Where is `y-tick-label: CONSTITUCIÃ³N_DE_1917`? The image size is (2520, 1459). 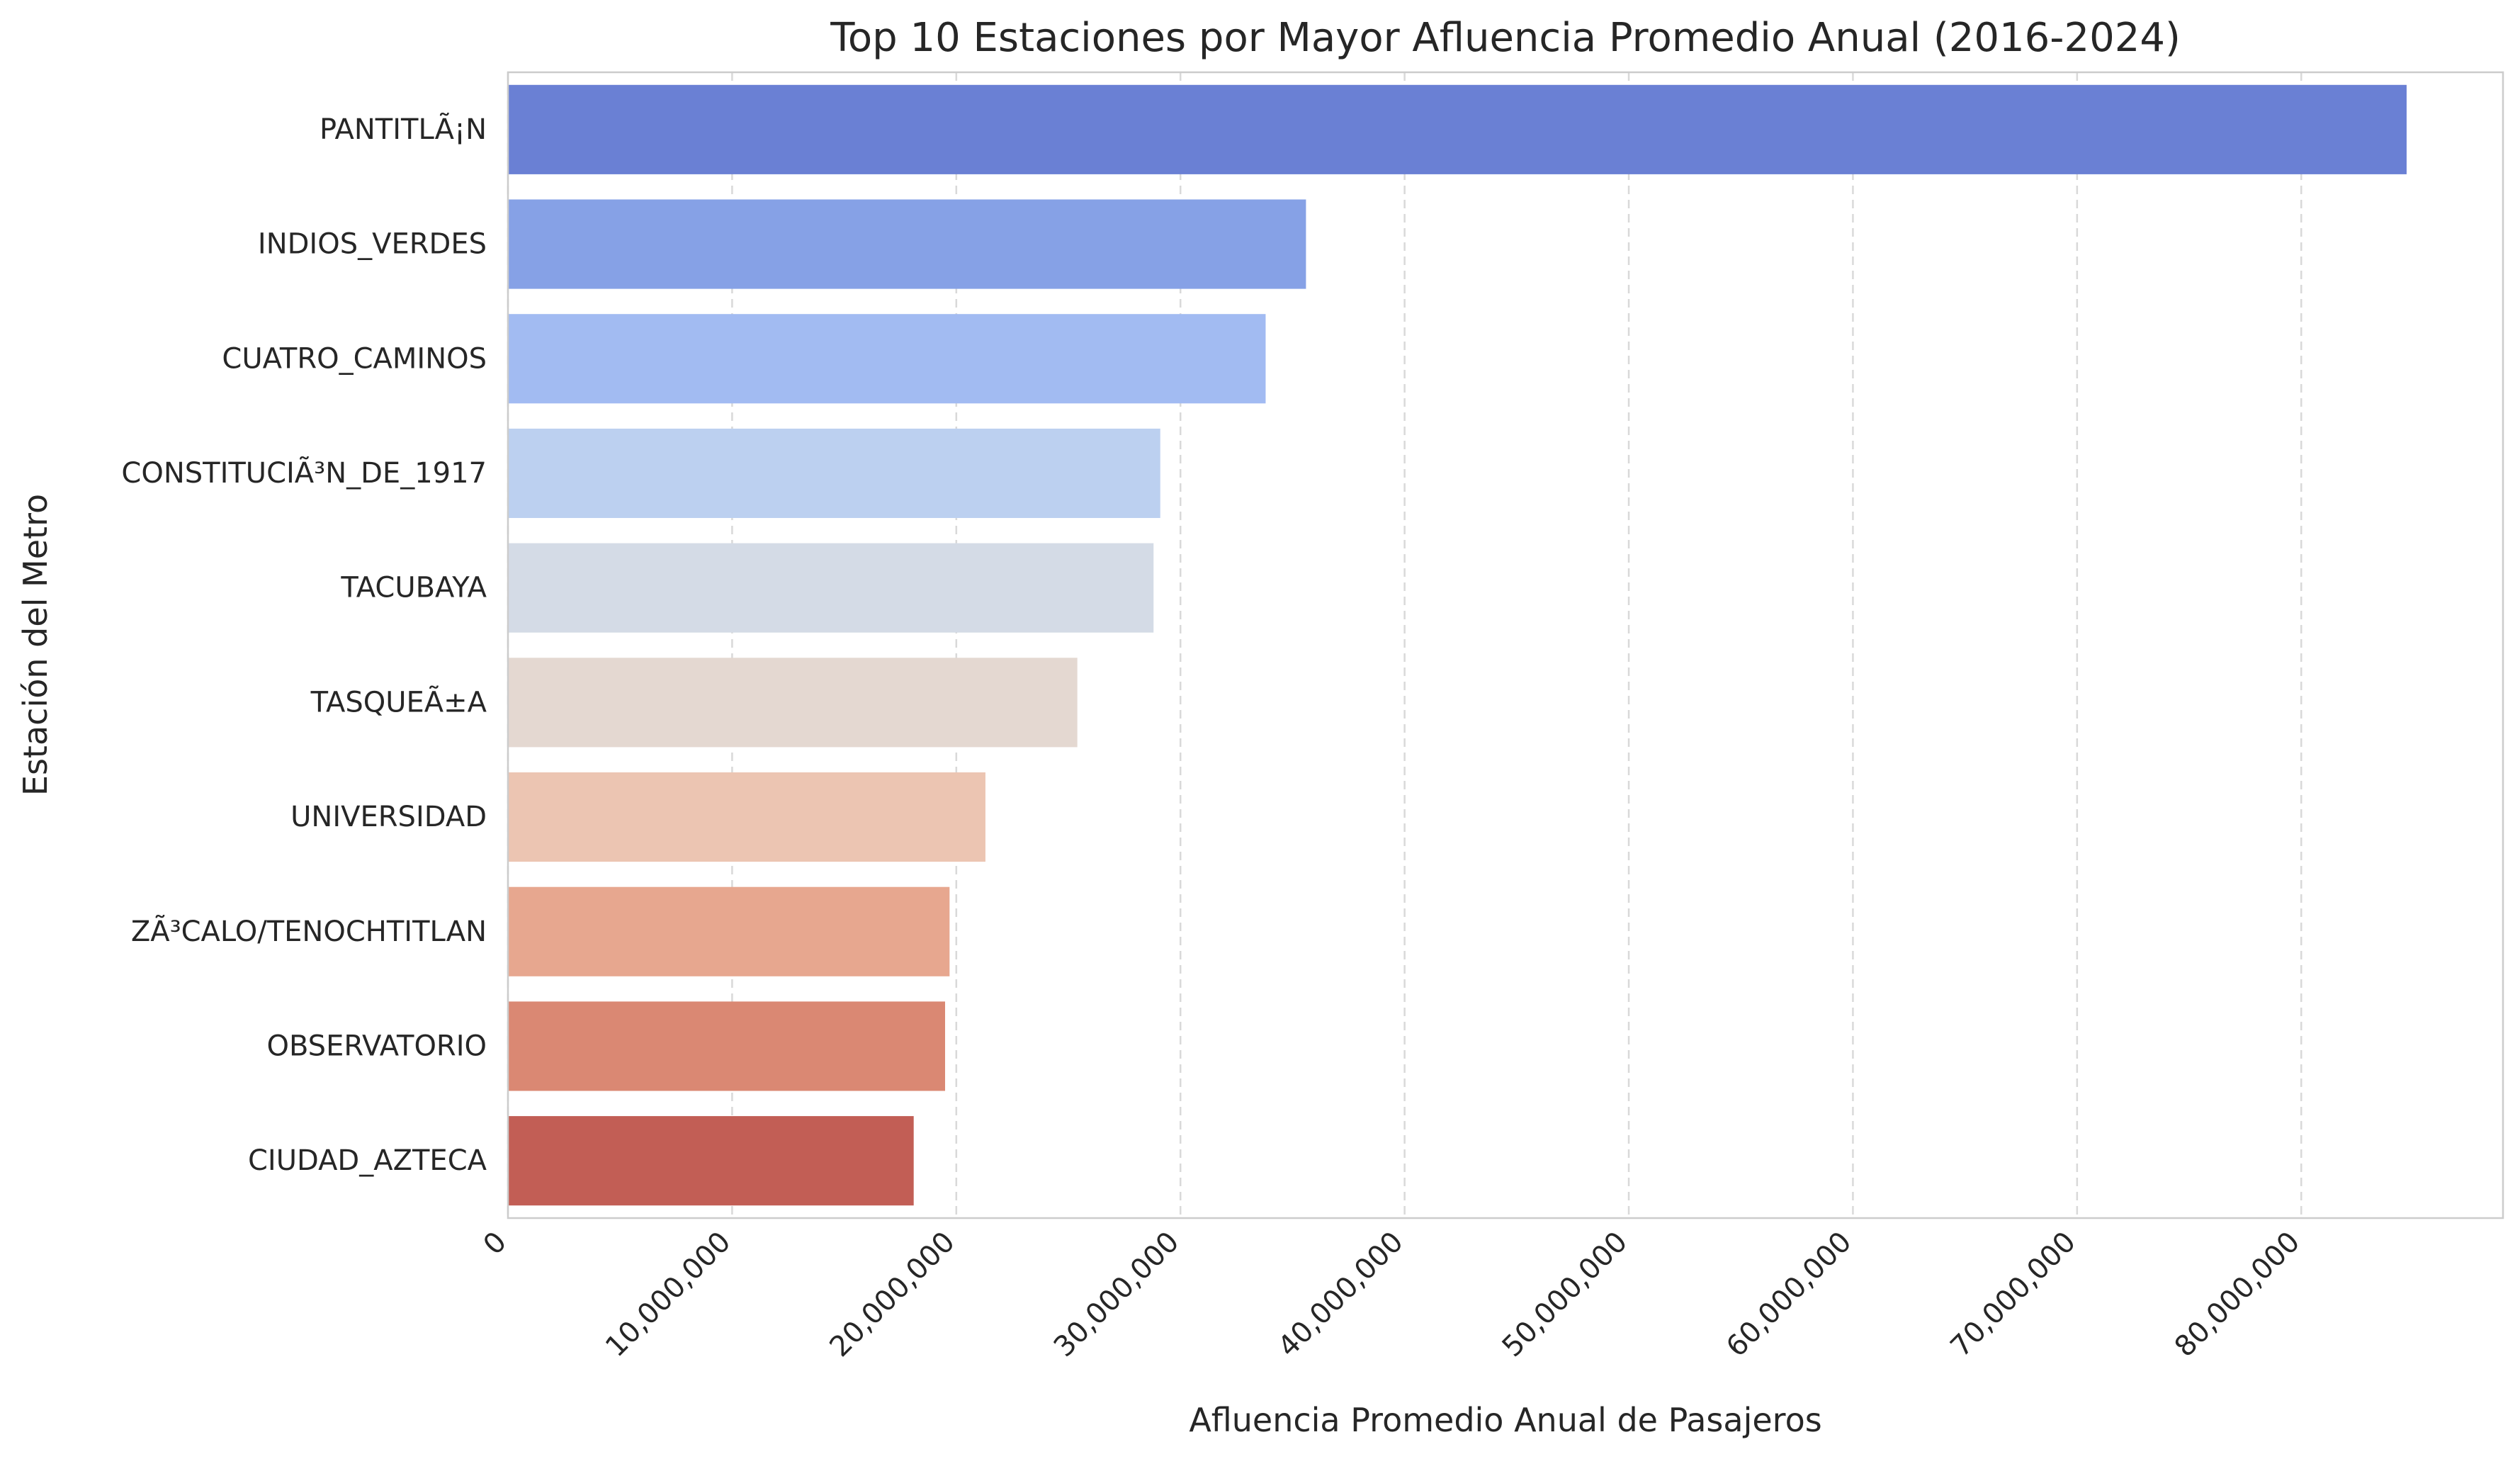 y-tick-label: CONSTITUCIÃ³N_DE_1917 is located at coordinates (304, 473).